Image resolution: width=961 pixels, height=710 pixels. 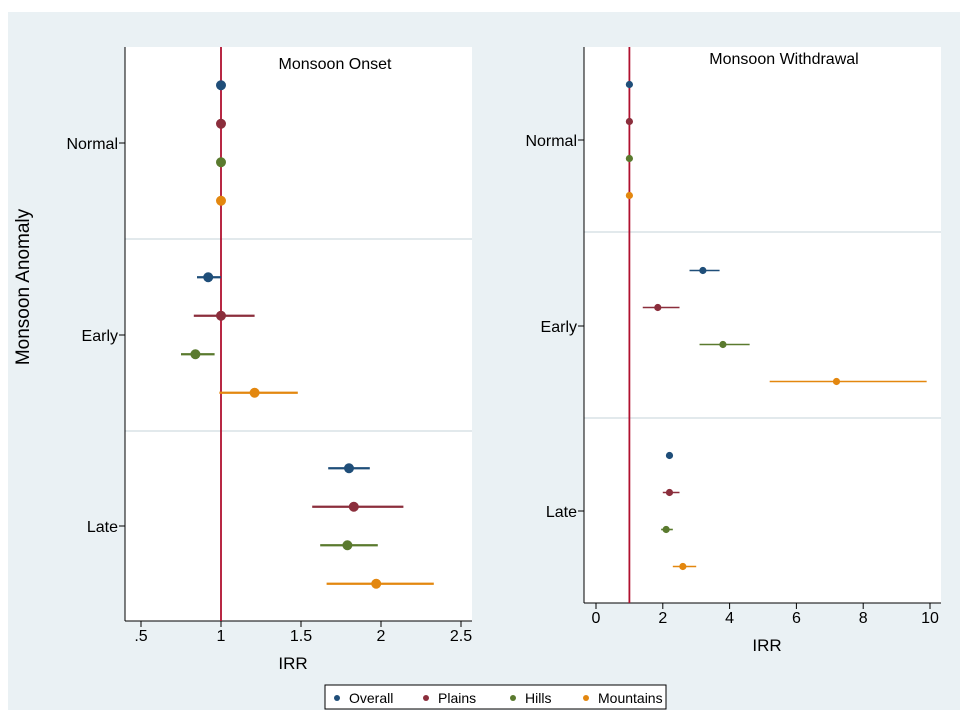 What do you see at coordinates (337, 698) in the screenshot?
I see `legend-marker-overall` at bounding box center [337, 698].